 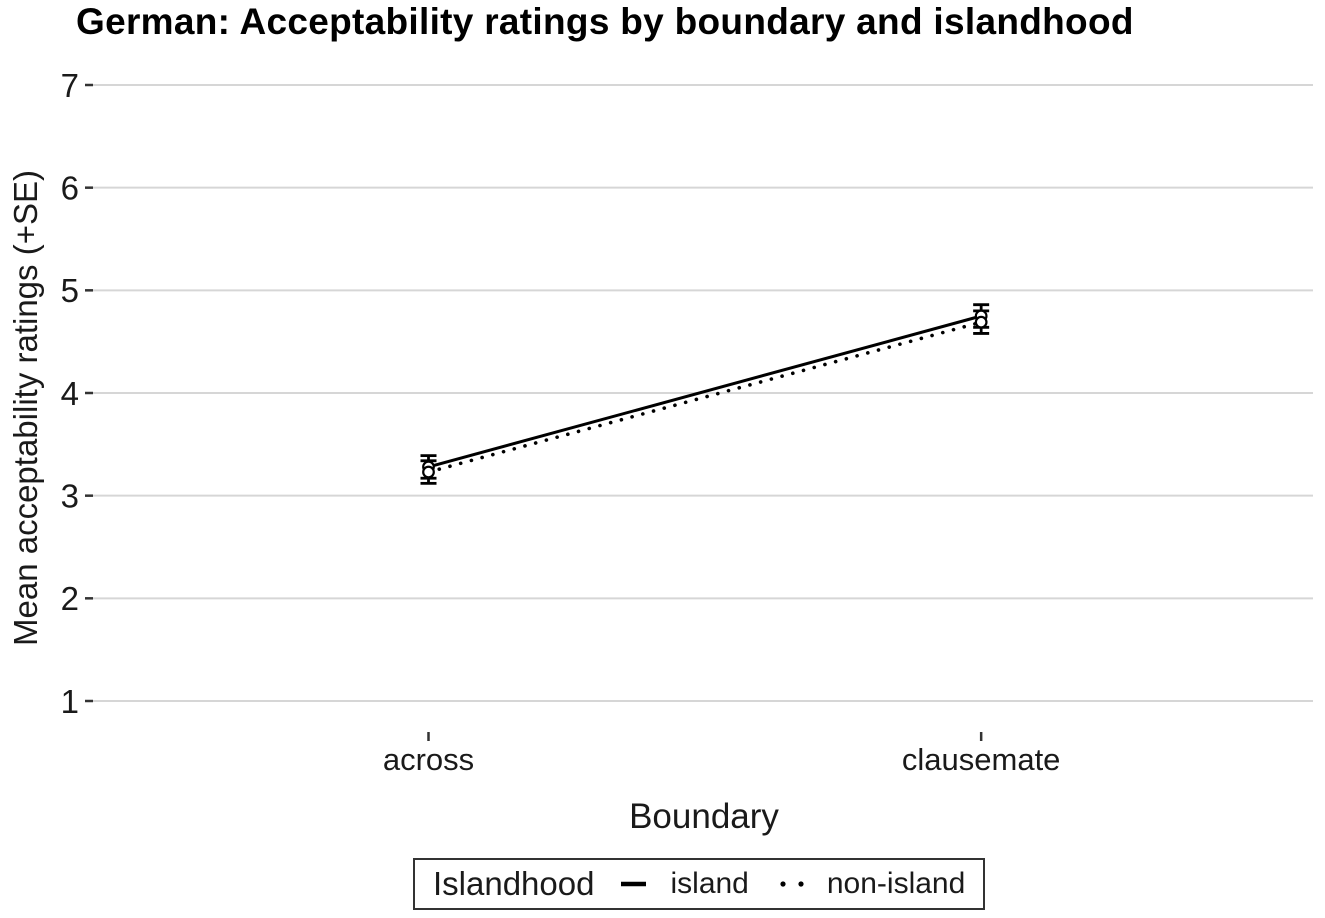 I want to click on legend-entry-island: island, so click(x=684, y=884).